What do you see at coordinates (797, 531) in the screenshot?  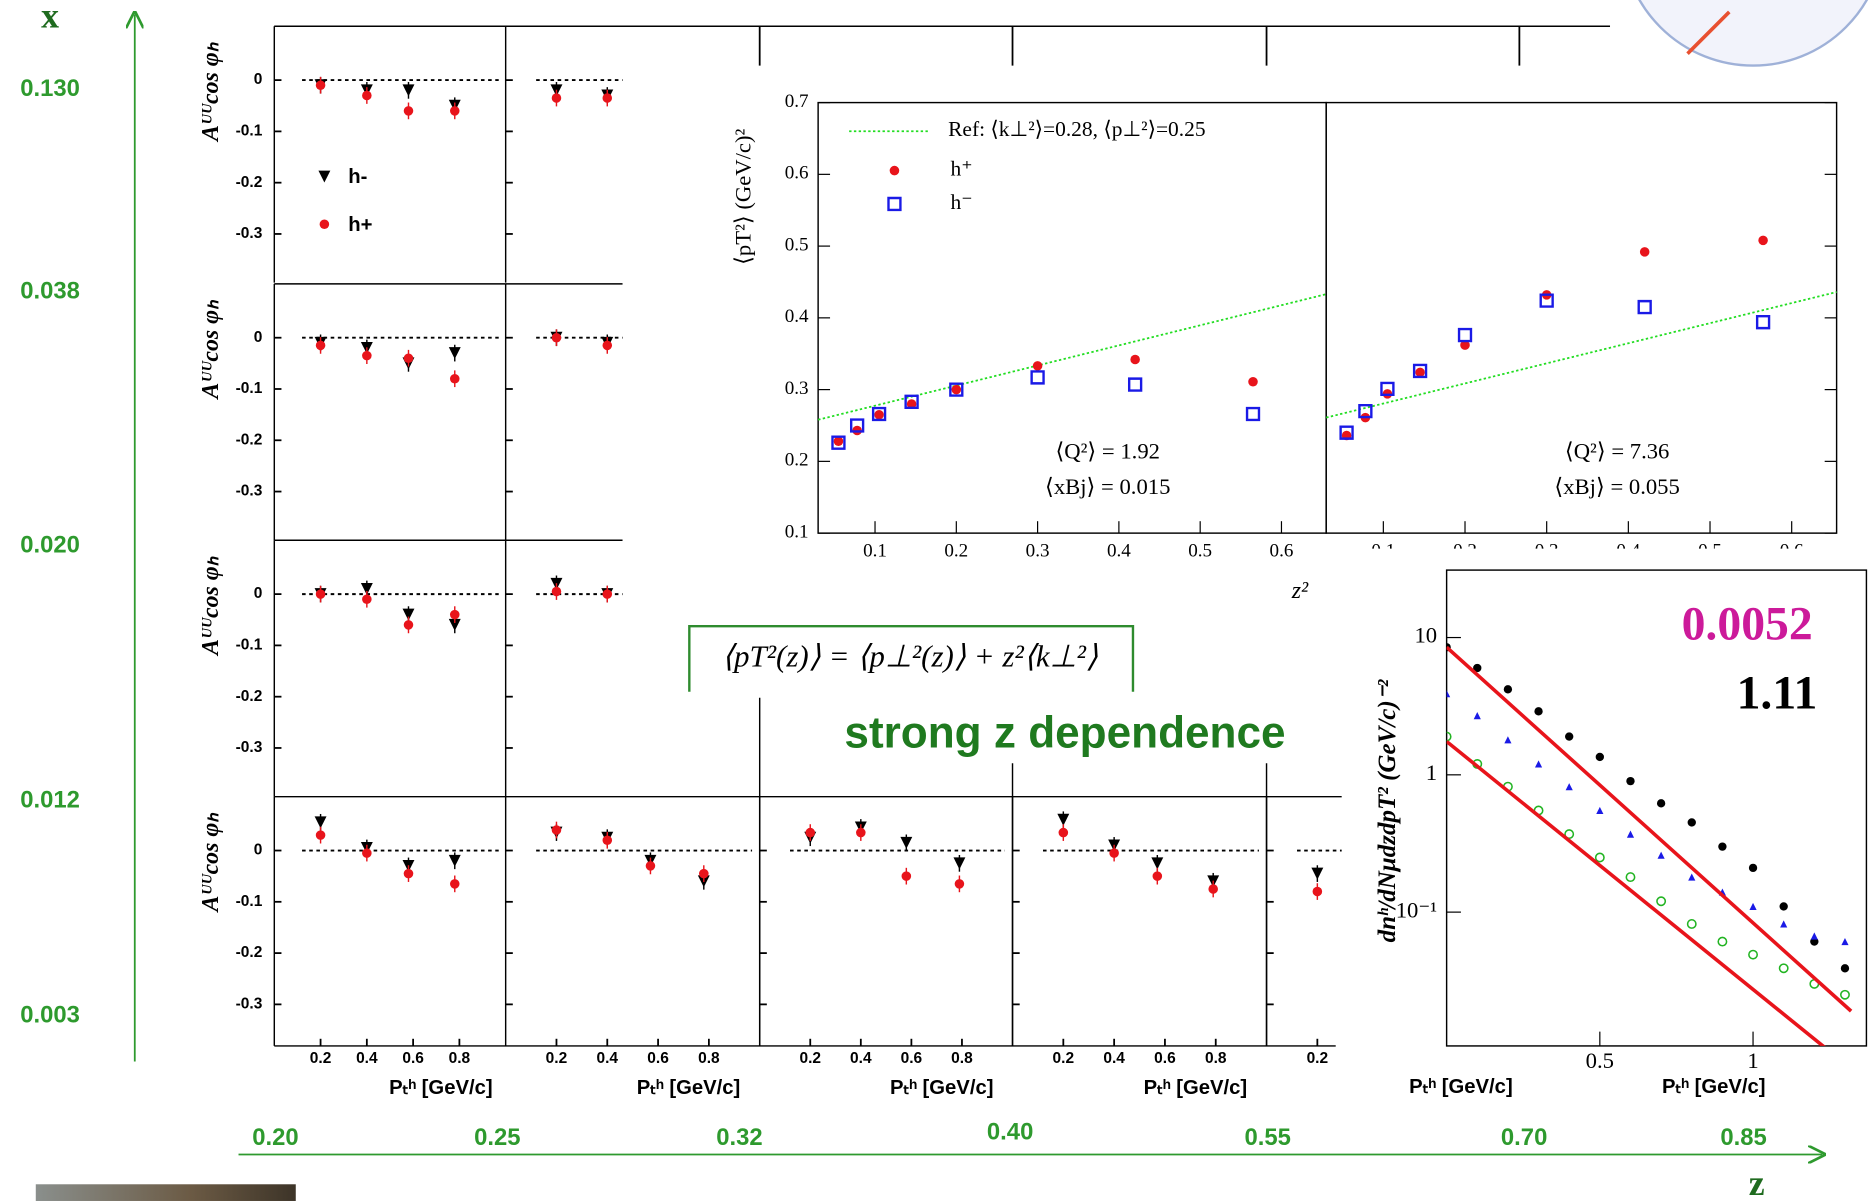 I see `y-tick-label: 0.1` at bounding box center [797, 531].